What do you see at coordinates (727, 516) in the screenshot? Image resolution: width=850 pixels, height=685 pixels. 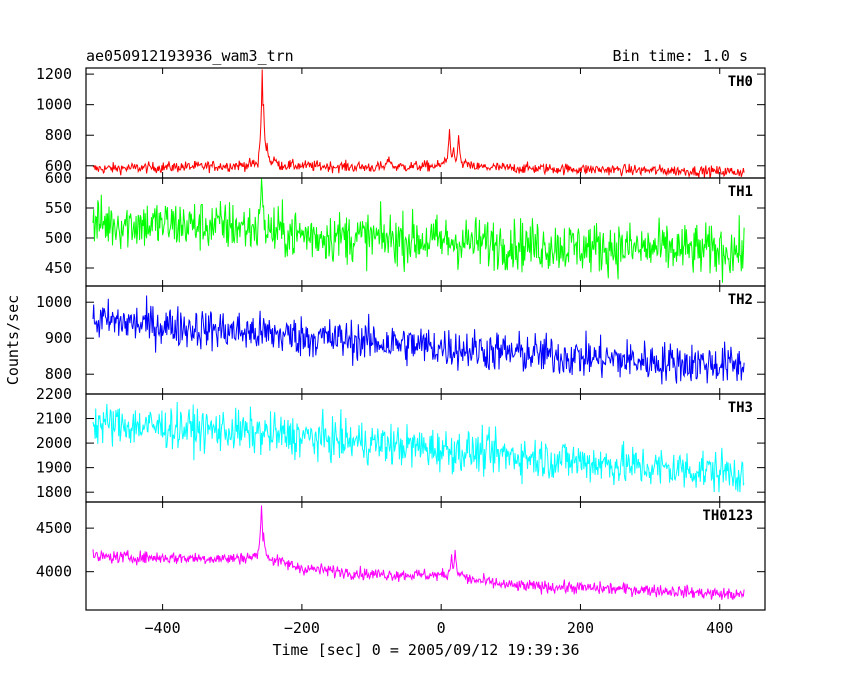 I see `panel-label-th0123: TH0123` at bounding box center [727, 516].